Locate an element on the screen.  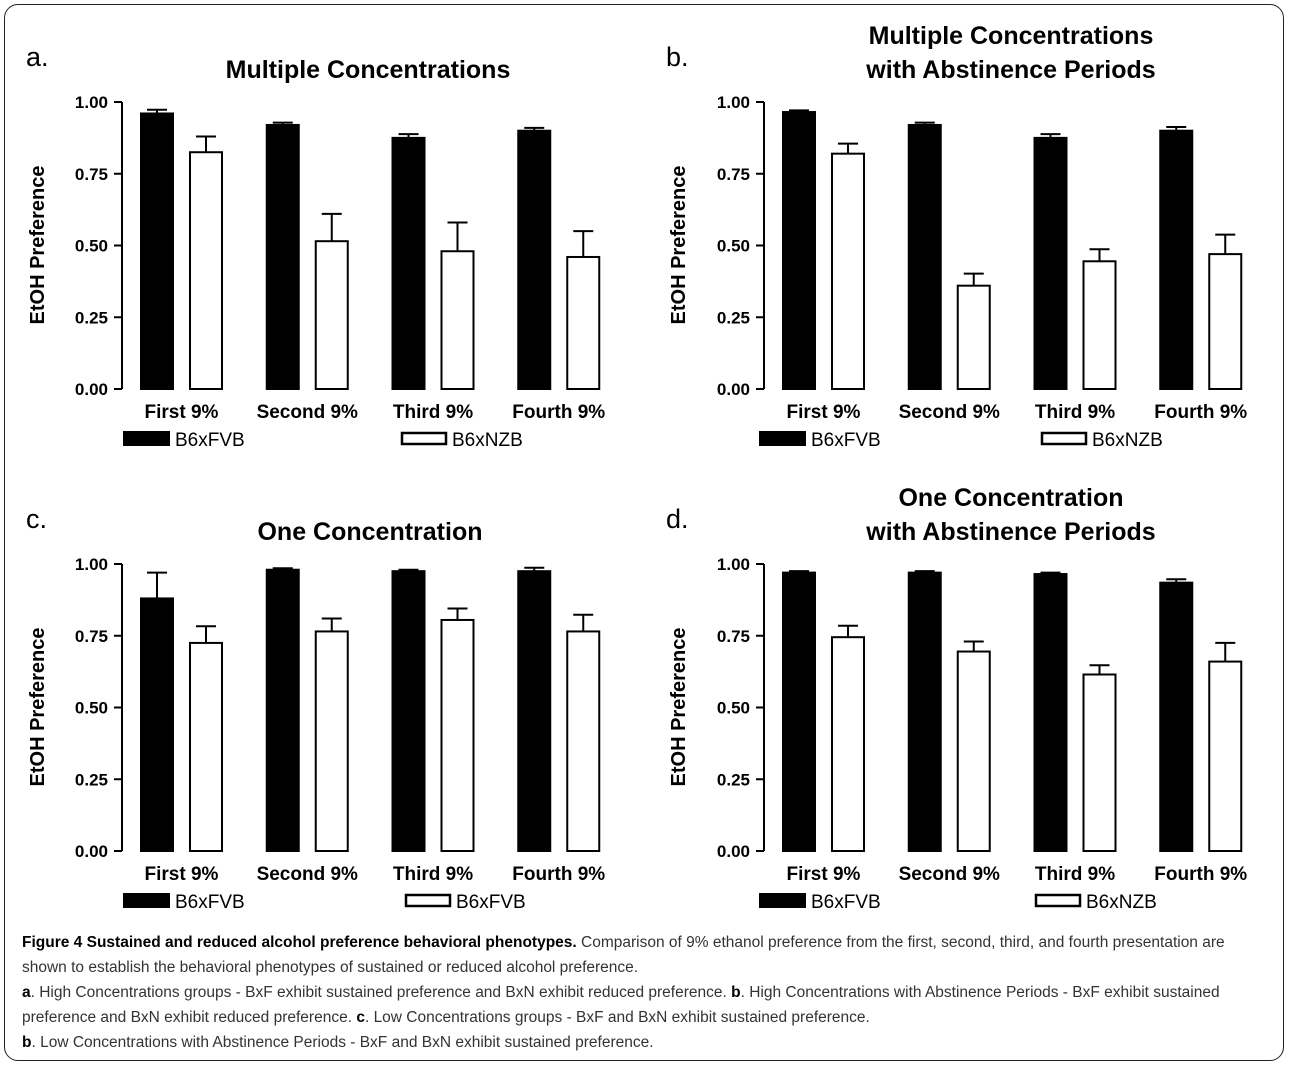
panel-label: b. is located at coordinates (677, 57).